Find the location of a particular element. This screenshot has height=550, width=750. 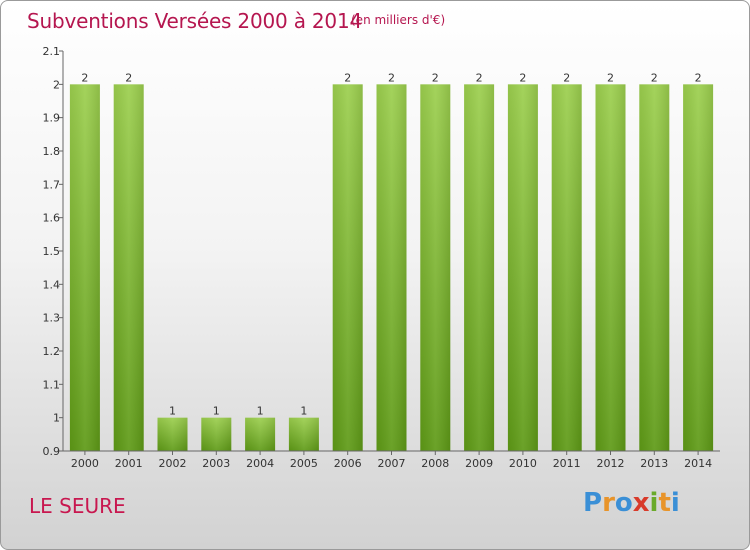

y-tick-label: 1.4 is located at coordinates (52, 284).